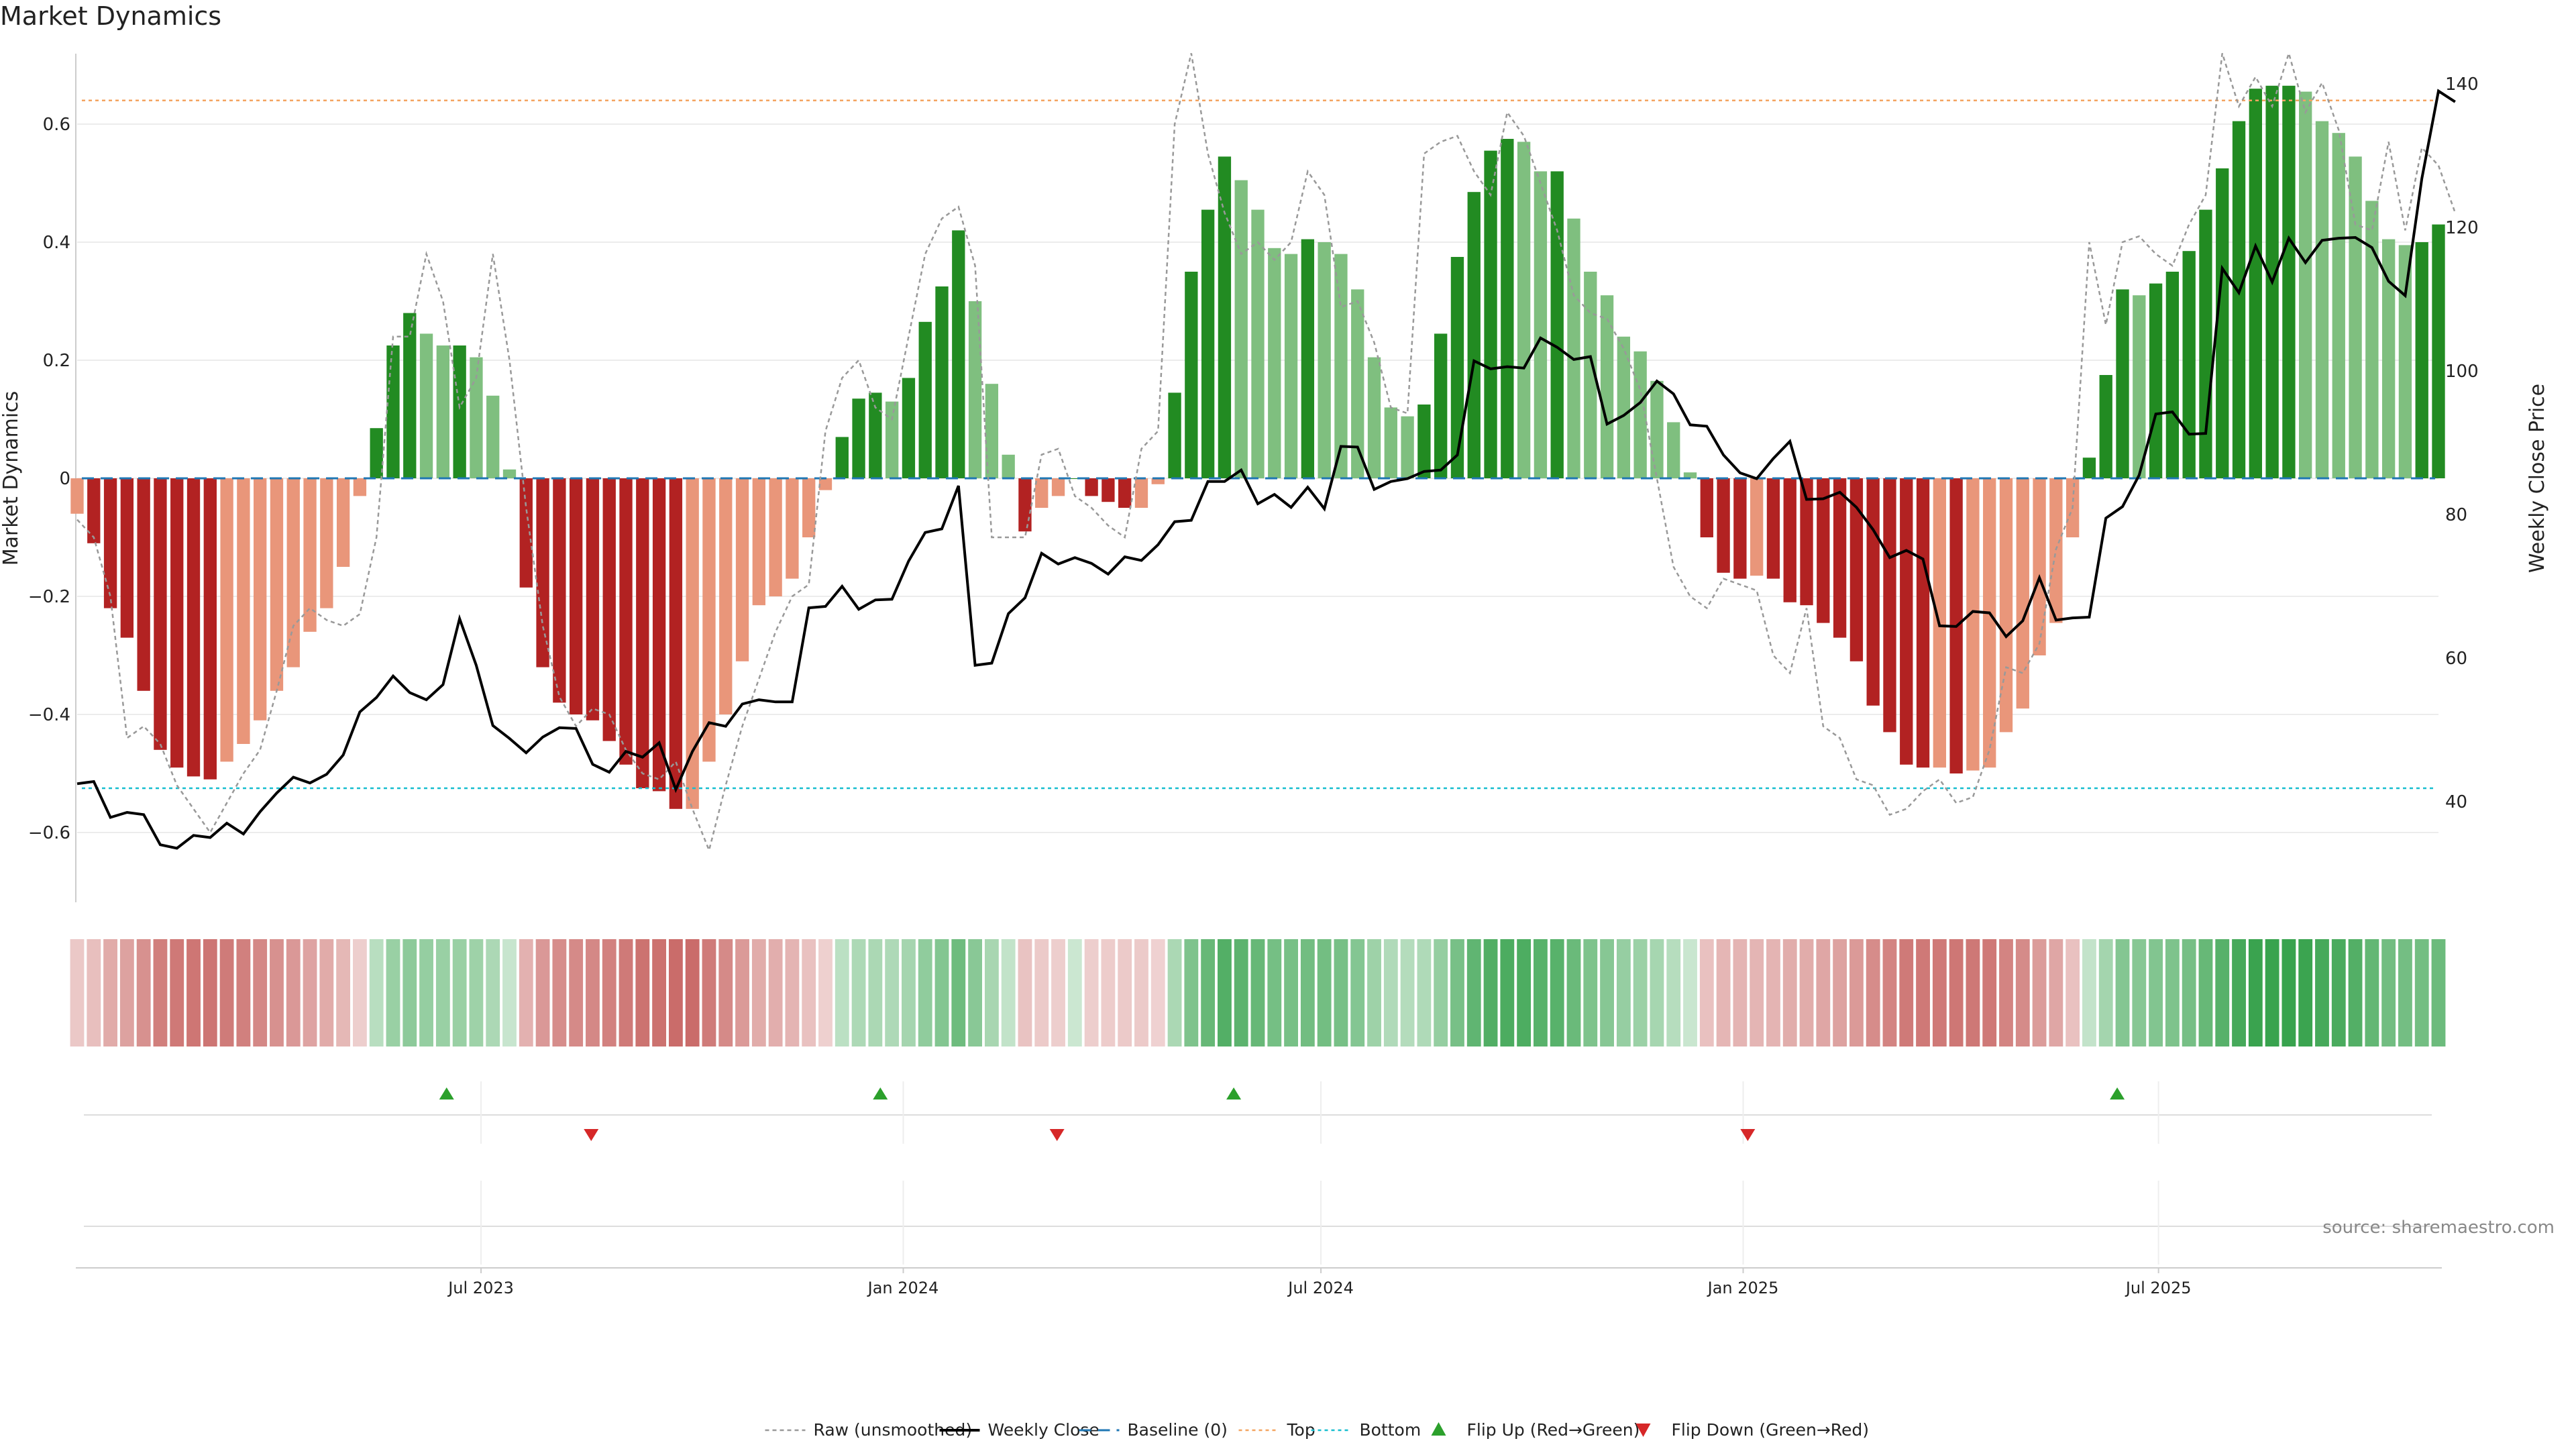 The width and height of the screenshot is (2576, 1449). What do you see at coordinates (2537, 478) in the screenshot?
I see `right-axis-title: Weekly Close Price` at bounding box center [2537, 478].